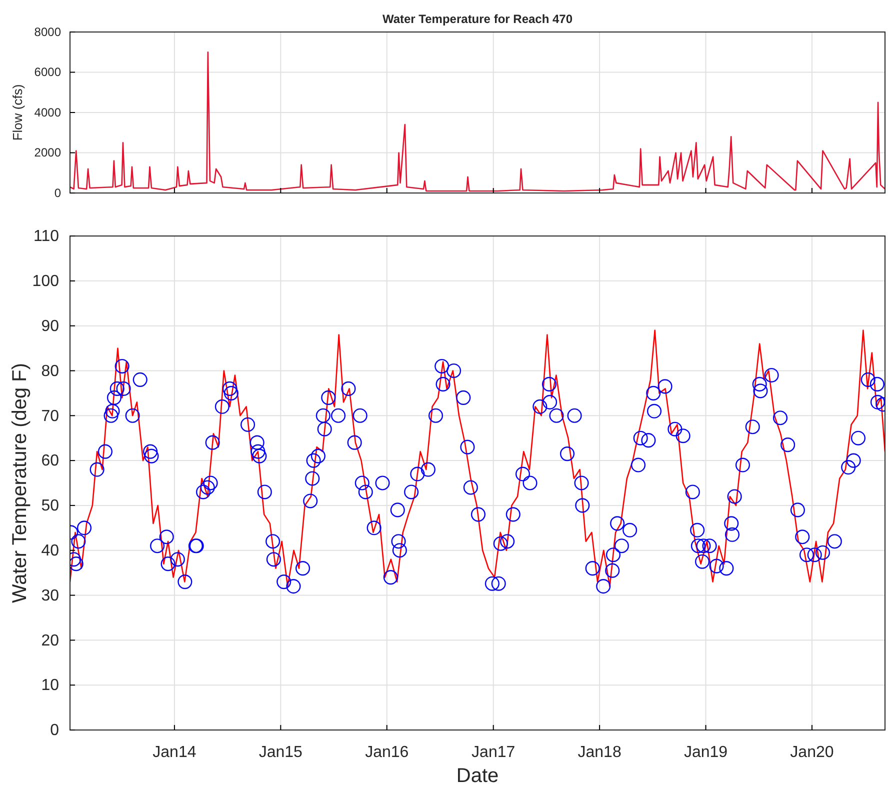  Describe the element at coordinates (600, 752) in the screenshot. I see `x-tick-label: Jan18` at that location.